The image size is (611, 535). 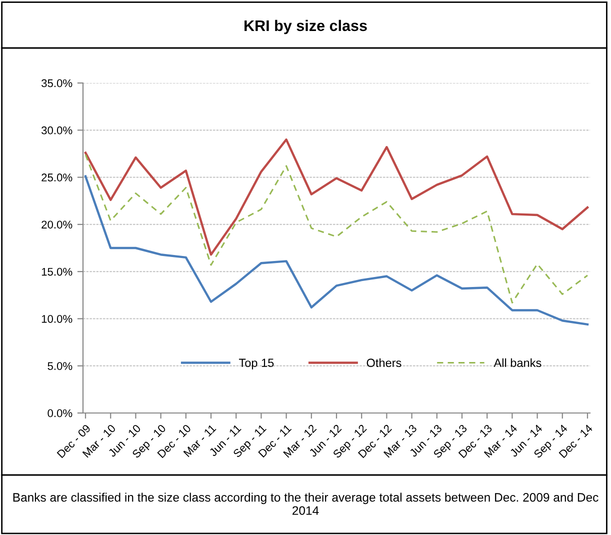 I want to click on y-tick-label: 10.0%, so click(x=57, y=318).